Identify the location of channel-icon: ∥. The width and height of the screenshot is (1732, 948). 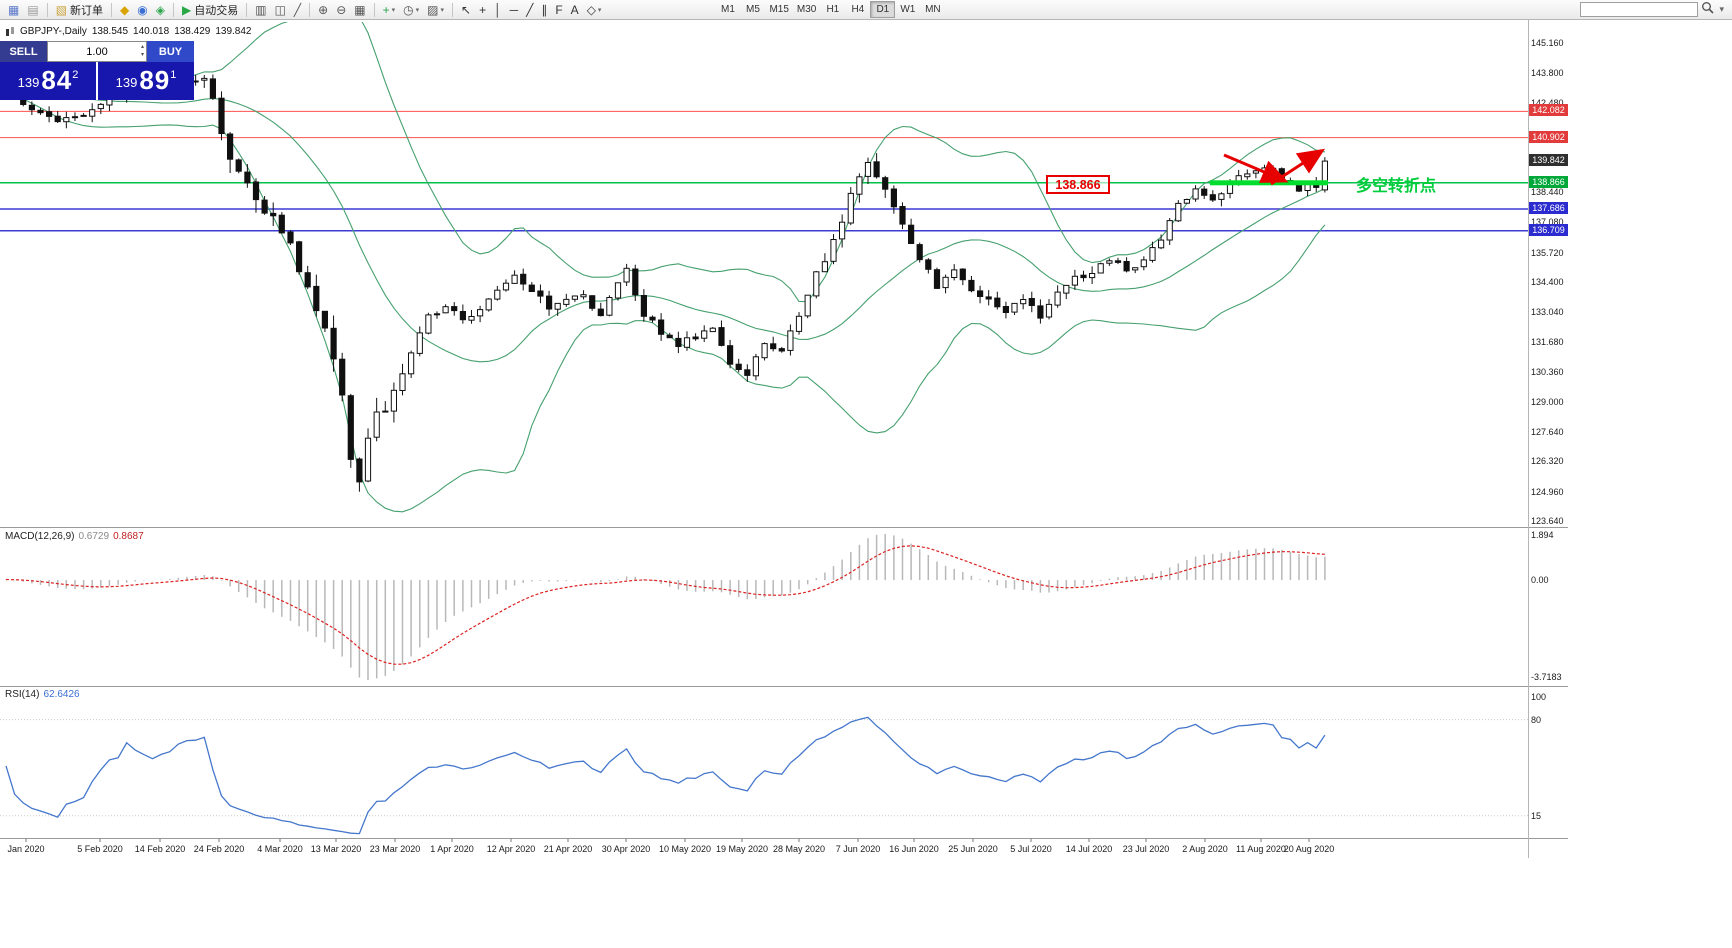
(544, 9).